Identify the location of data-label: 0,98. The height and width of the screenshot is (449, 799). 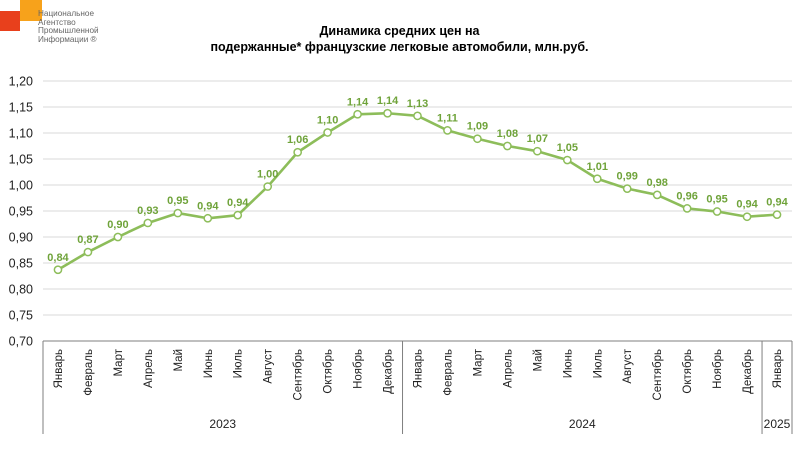
(656, 183).